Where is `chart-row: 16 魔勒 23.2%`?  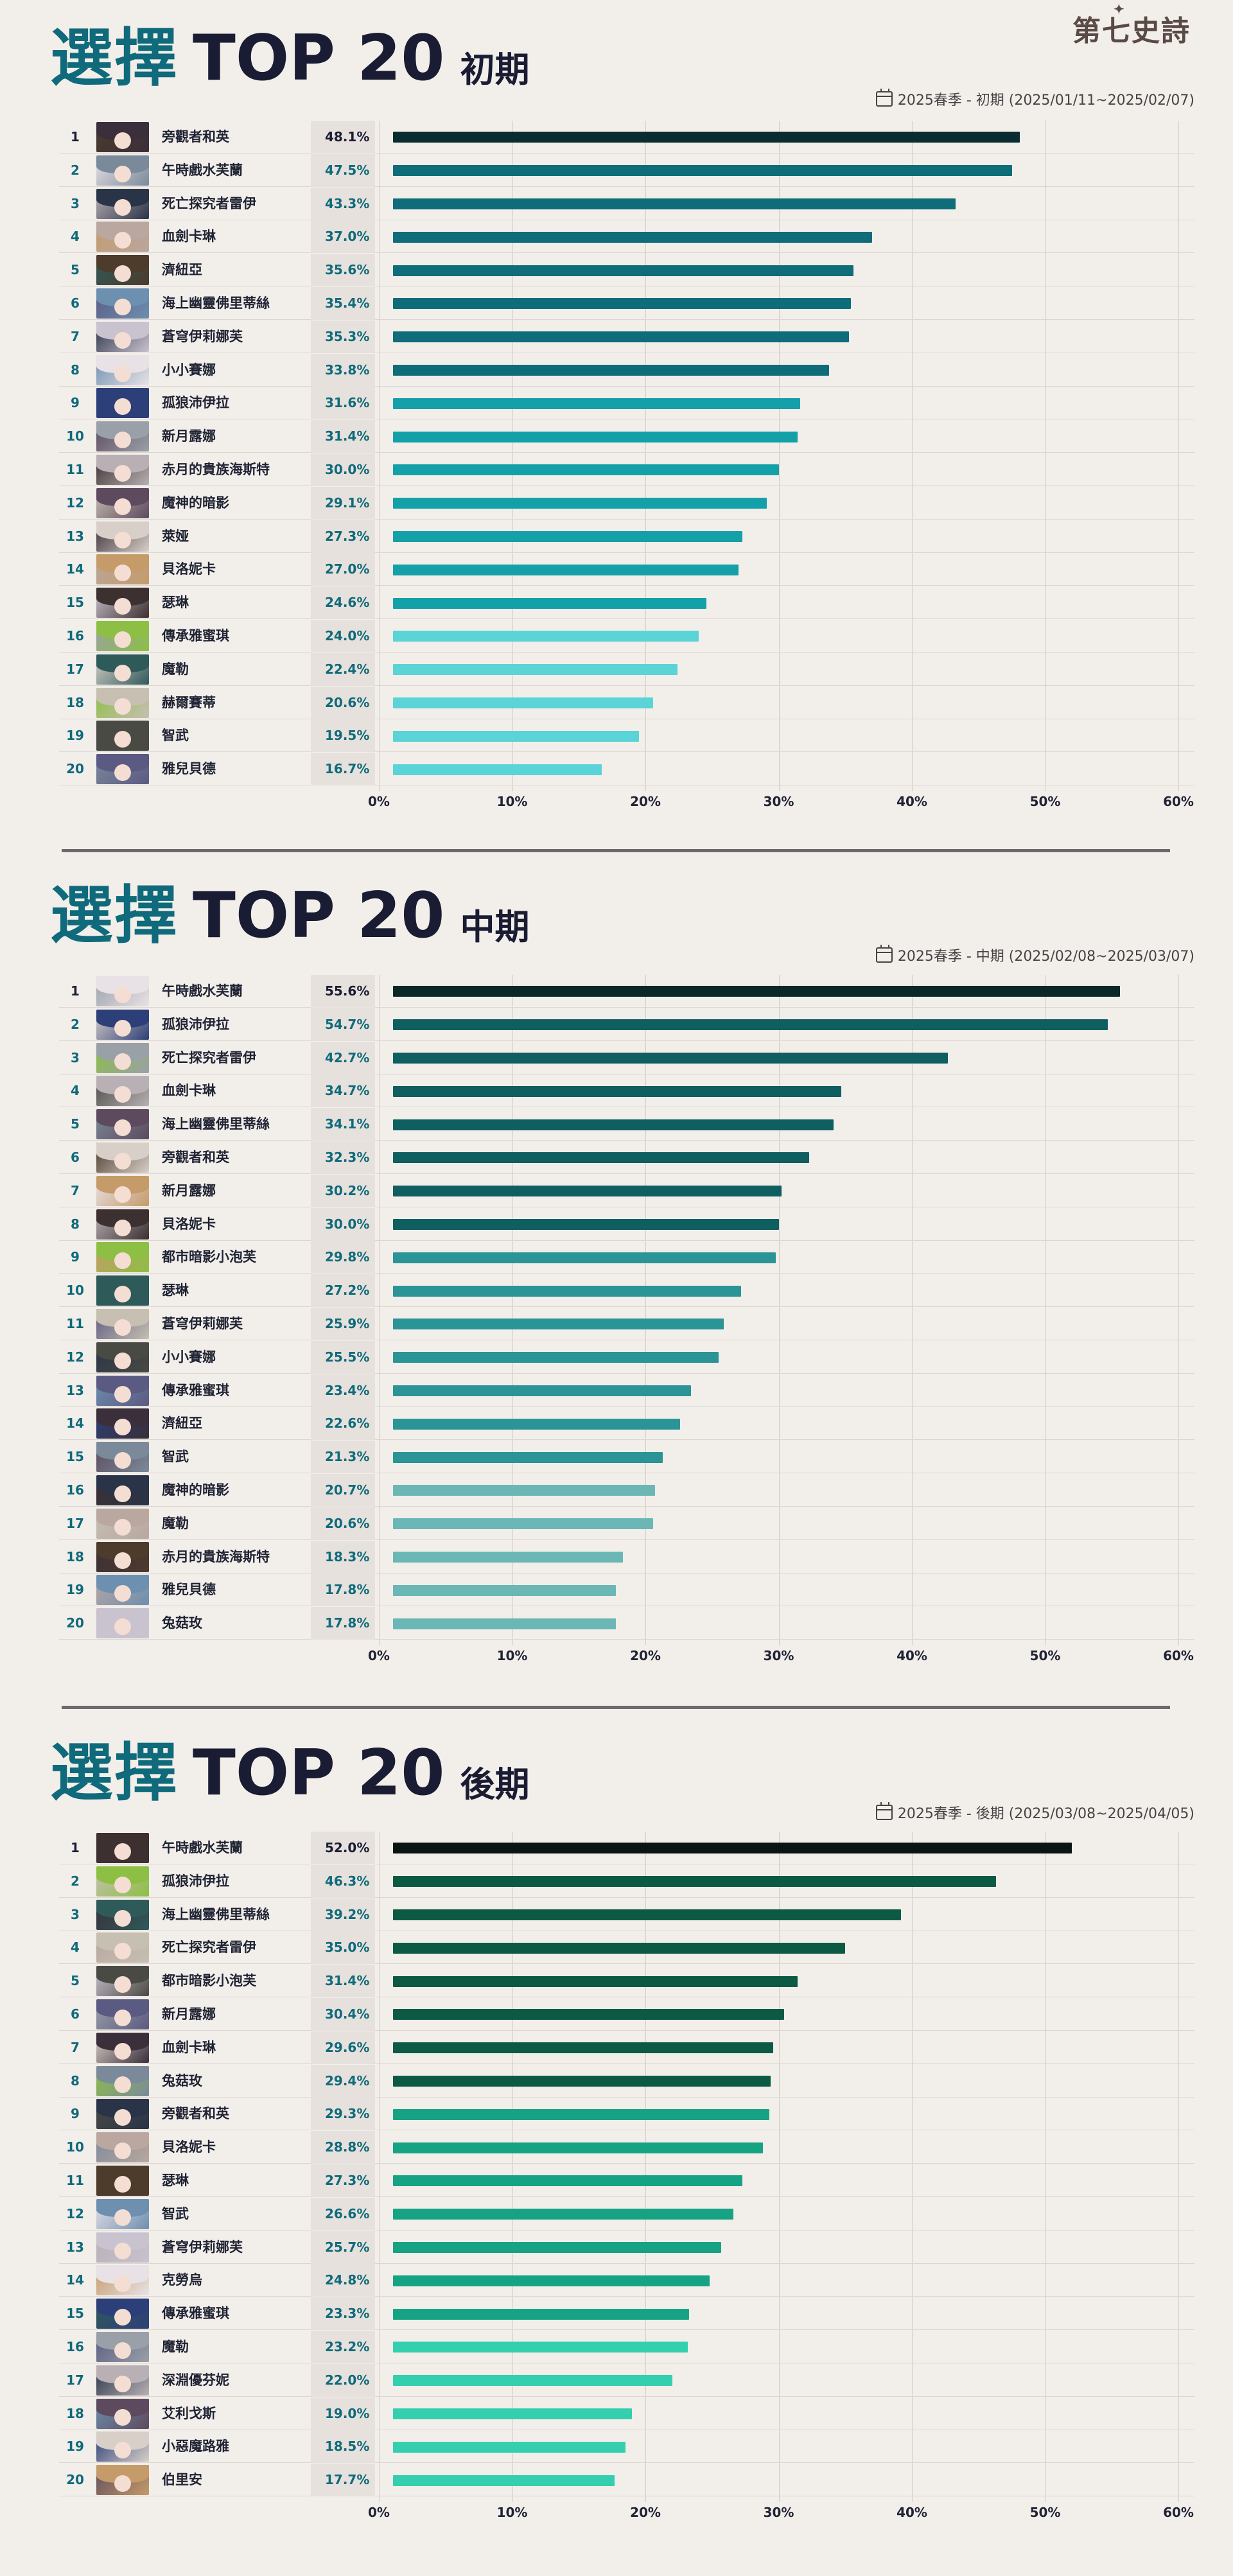 chart-row: 16 魔勒 23.2% is located at coordinates (626, 2347).